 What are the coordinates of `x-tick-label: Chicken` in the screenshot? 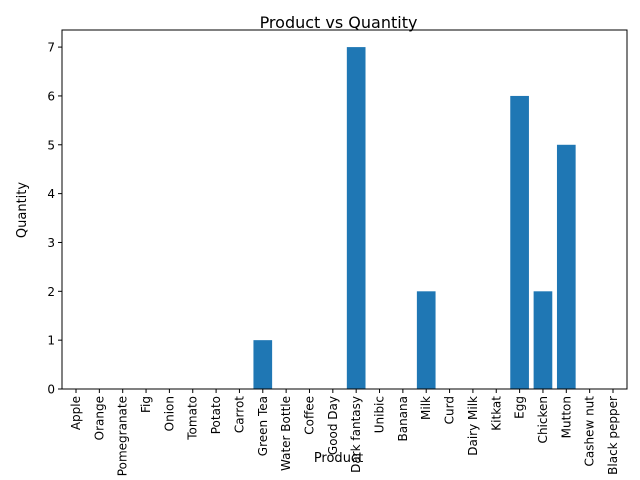 It's located at (543, 419).